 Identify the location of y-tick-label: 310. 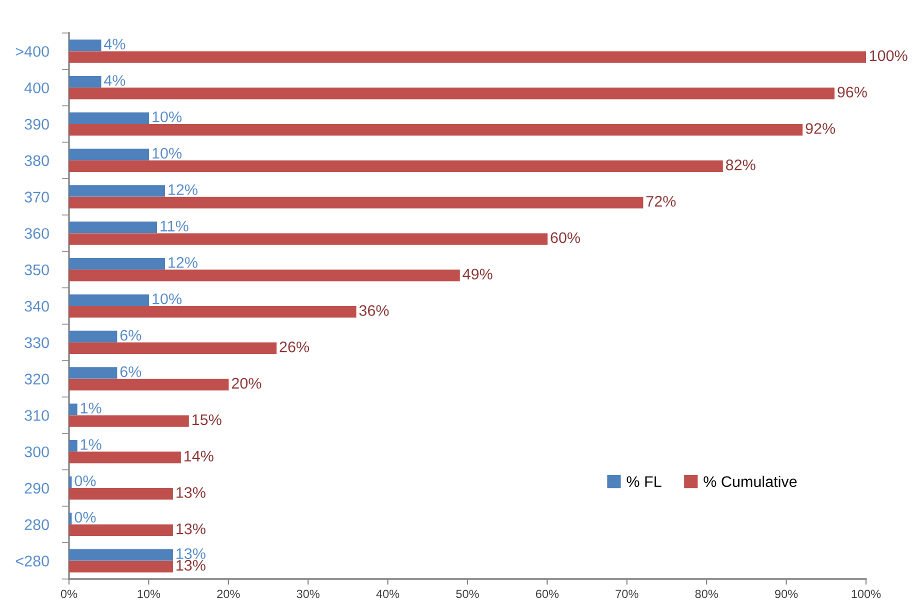
(36, 415).